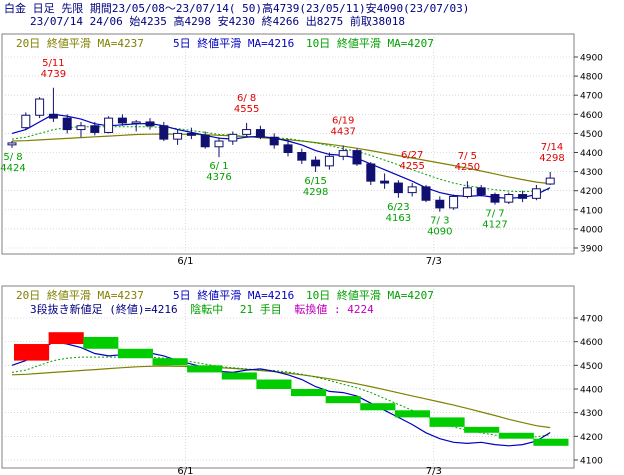 Image resolution: width=624 pixels, height=475 pixels. What do you see at coordinates (591, 438) in the screenshot?
I see `bottom-y-tick-label: 4200` at bounding box center [591, 438].